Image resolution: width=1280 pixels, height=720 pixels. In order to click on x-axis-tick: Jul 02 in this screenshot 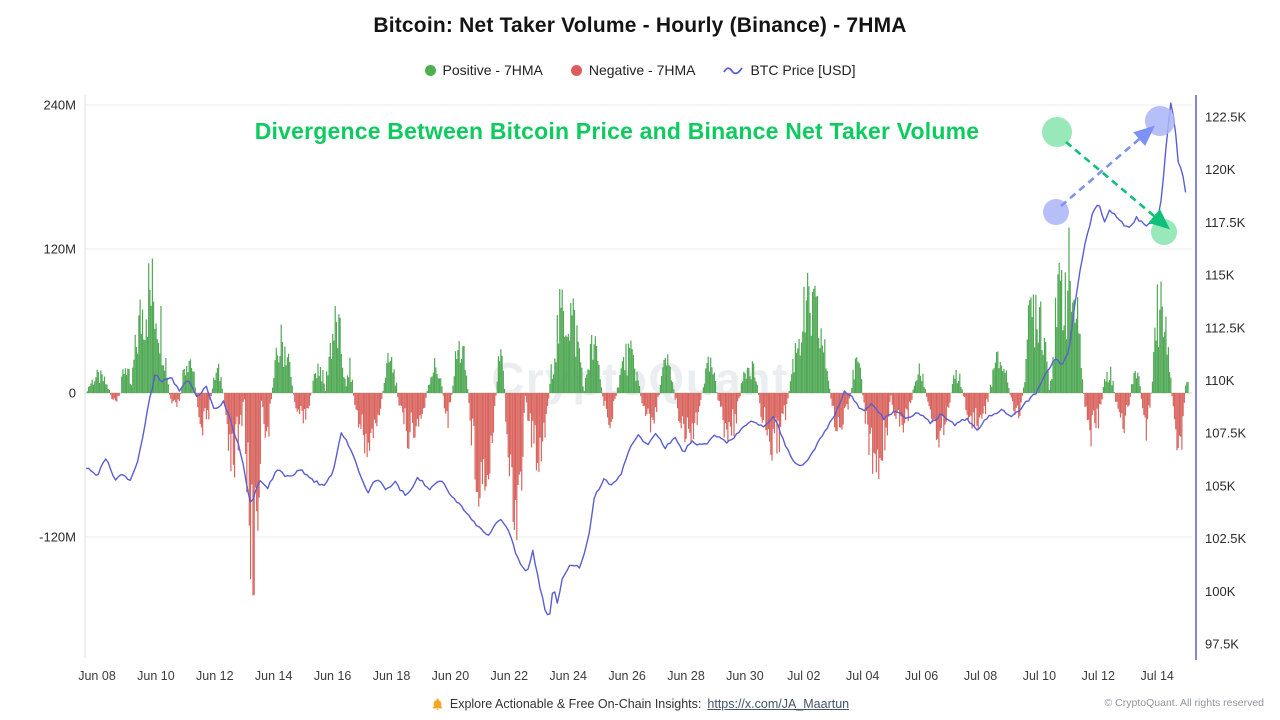, I will do `click(803, 676)`.